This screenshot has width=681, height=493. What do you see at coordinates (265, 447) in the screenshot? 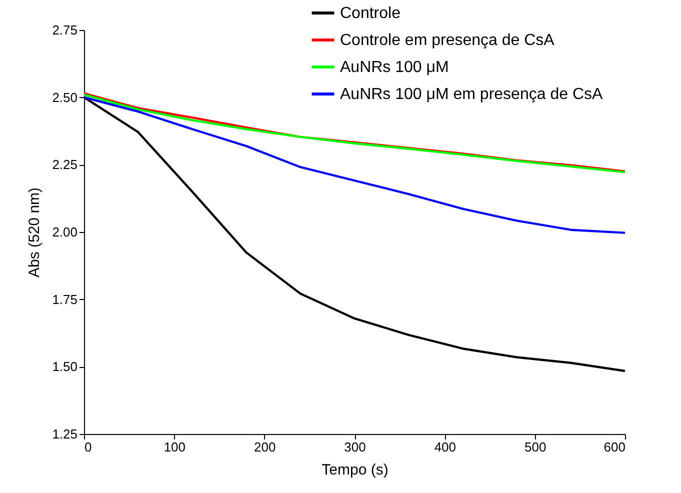
I see `x-tick-label: 200` at bounding box center [265, 447].